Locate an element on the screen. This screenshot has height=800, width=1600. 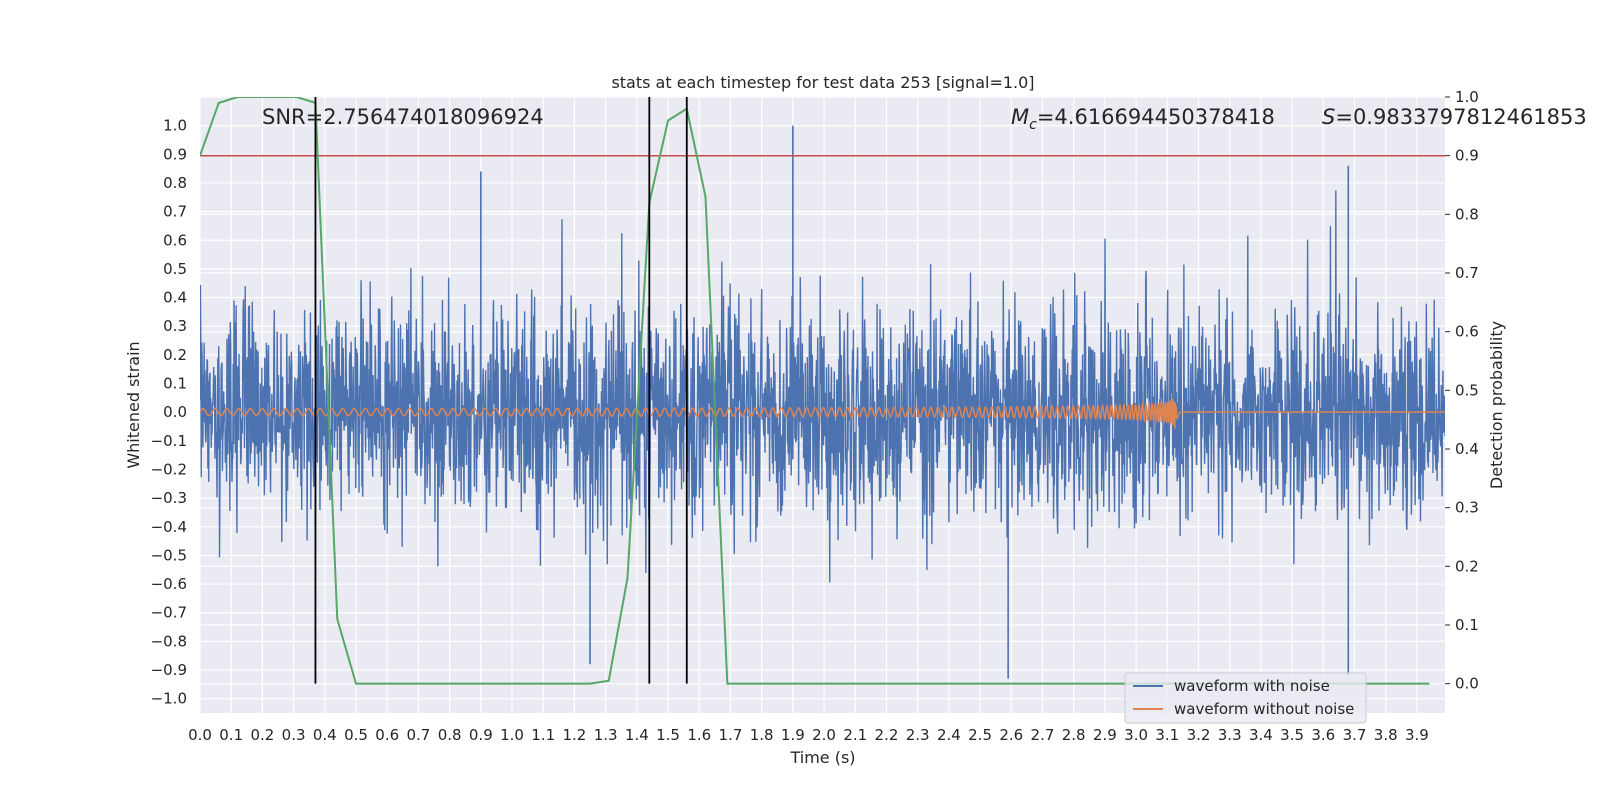
y-tick-label: −0.1 is located at coordinates (169, 441).